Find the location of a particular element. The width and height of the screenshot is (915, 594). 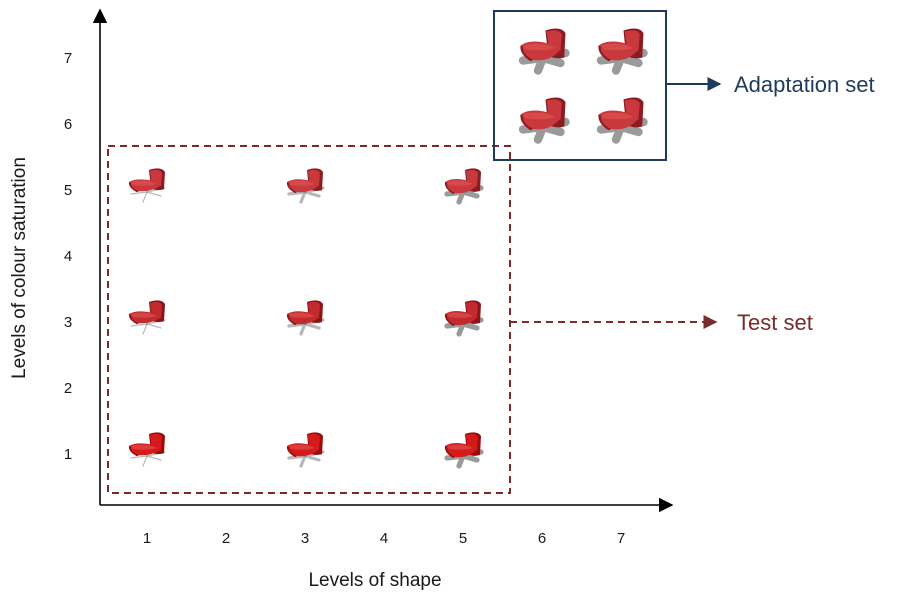

x-tick-label: 5 is located at coordinates (463, 538).